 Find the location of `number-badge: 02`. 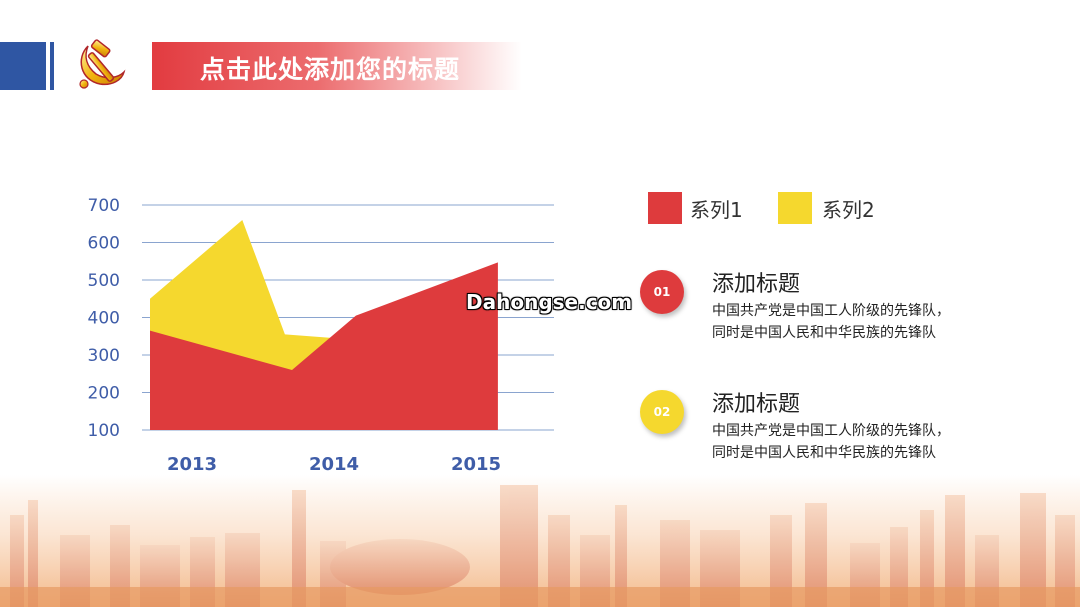

number-badge: 02 is located at coordinates (662, 412).